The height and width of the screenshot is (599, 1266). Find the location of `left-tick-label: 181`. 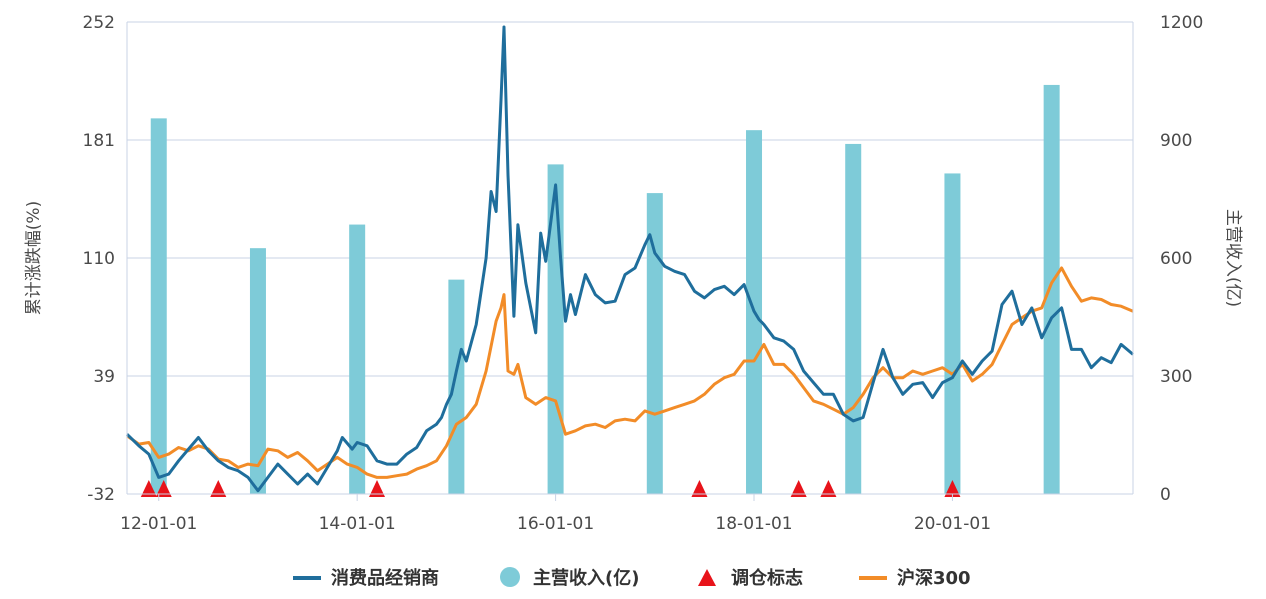

left-tick-label: 181 is located at coordinates (99, 141).